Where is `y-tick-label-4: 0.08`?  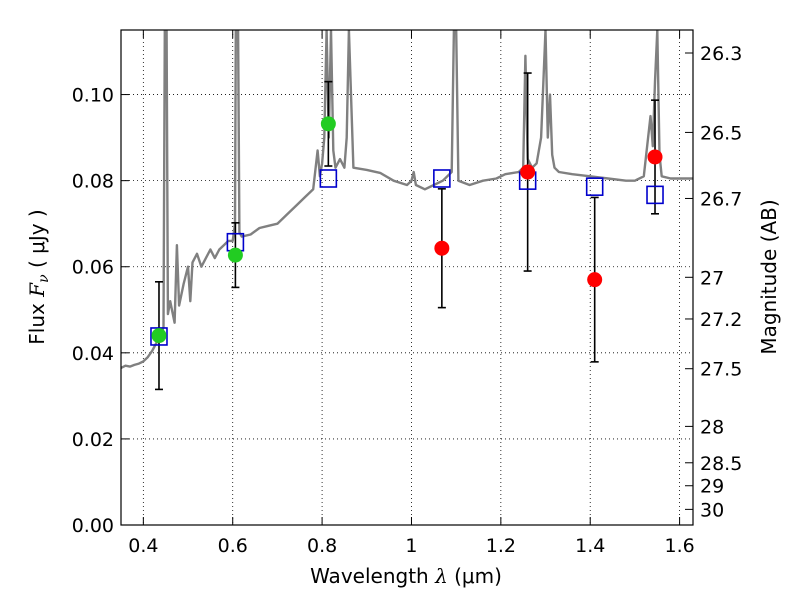
y-tick-label-4: 0.08 is located at coordinates (93, 182).